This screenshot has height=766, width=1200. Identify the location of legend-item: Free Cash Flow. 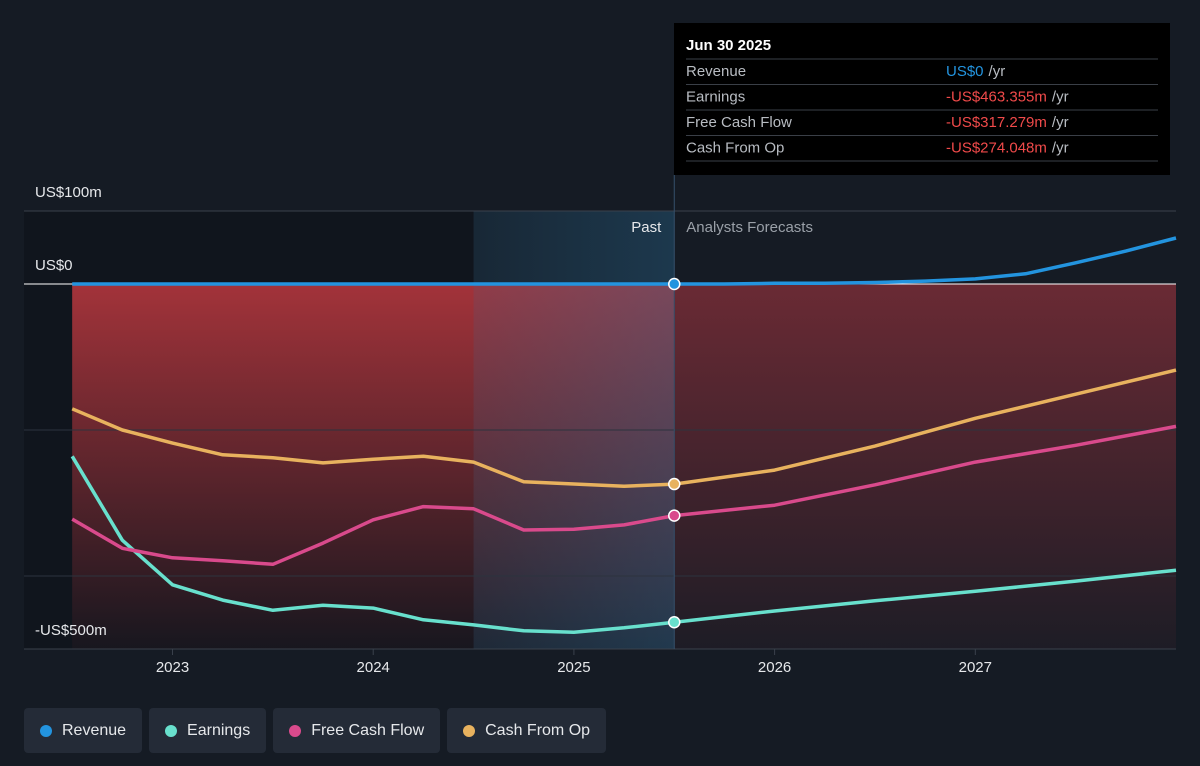
(357, 730).